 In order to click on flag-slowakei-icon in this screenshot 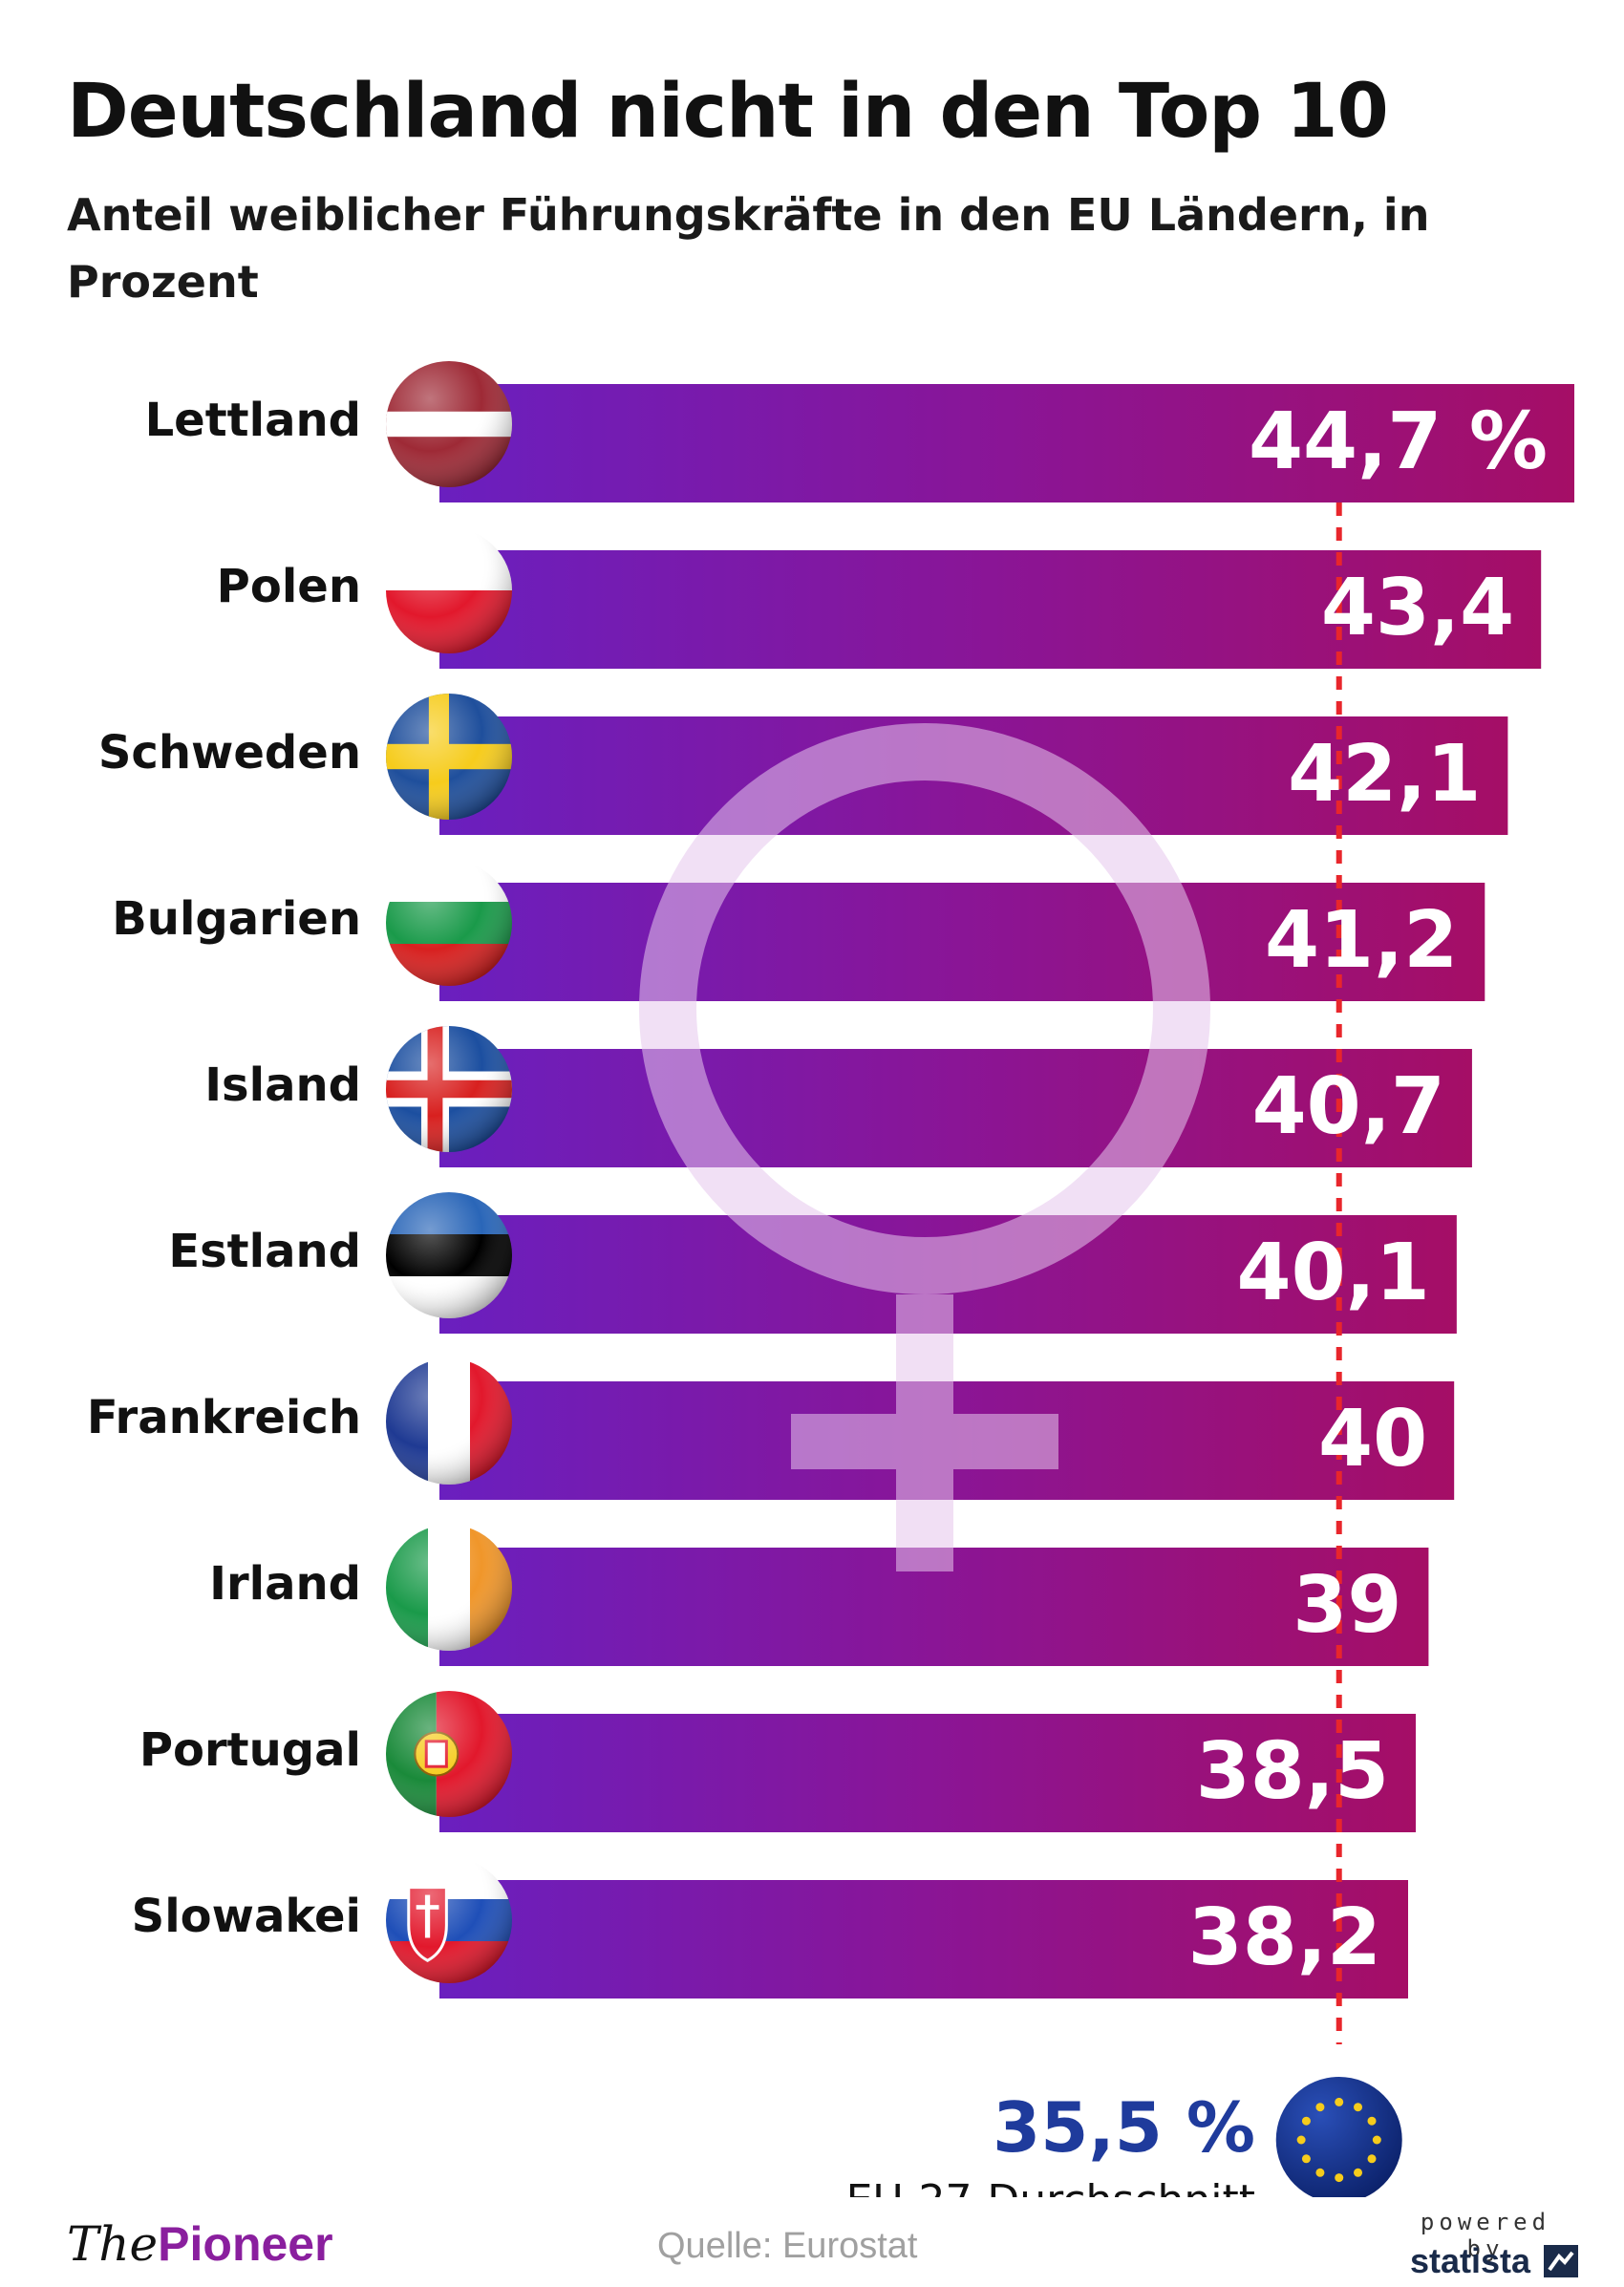, I will do `click(449, 1920)`.